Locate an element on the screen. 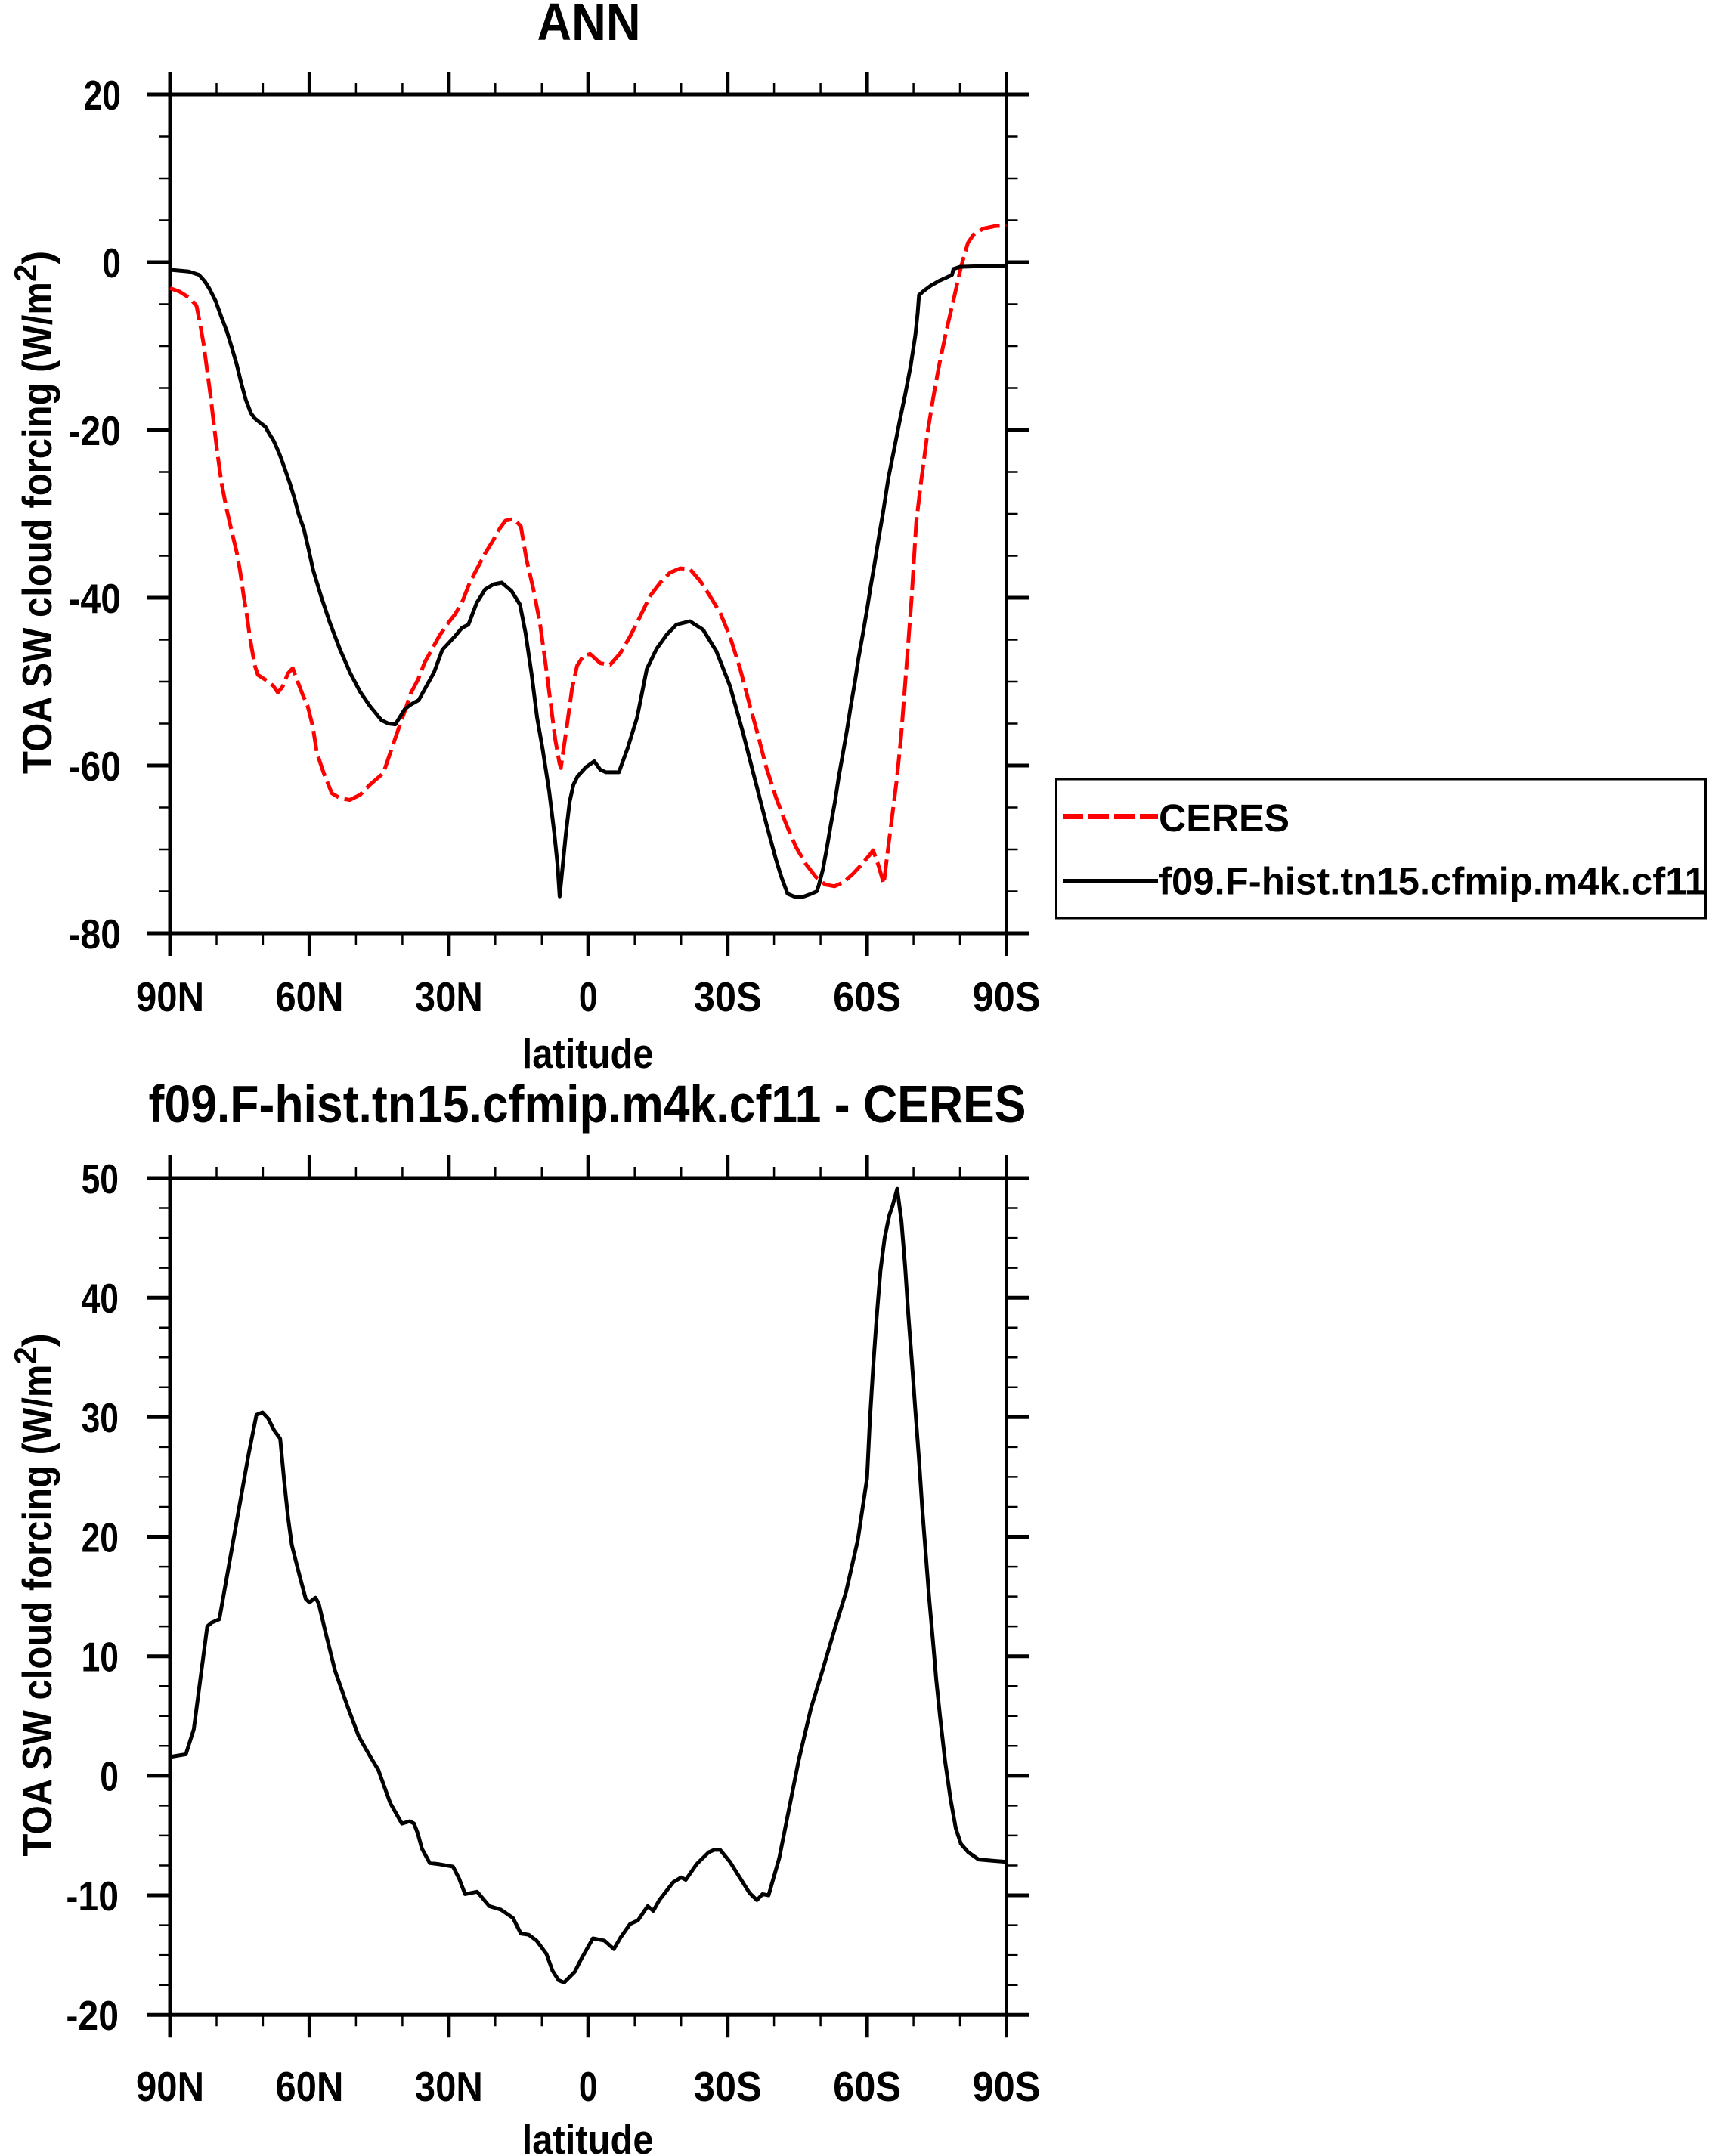  svg-text: 50 is located at coordinates (100, 1178).